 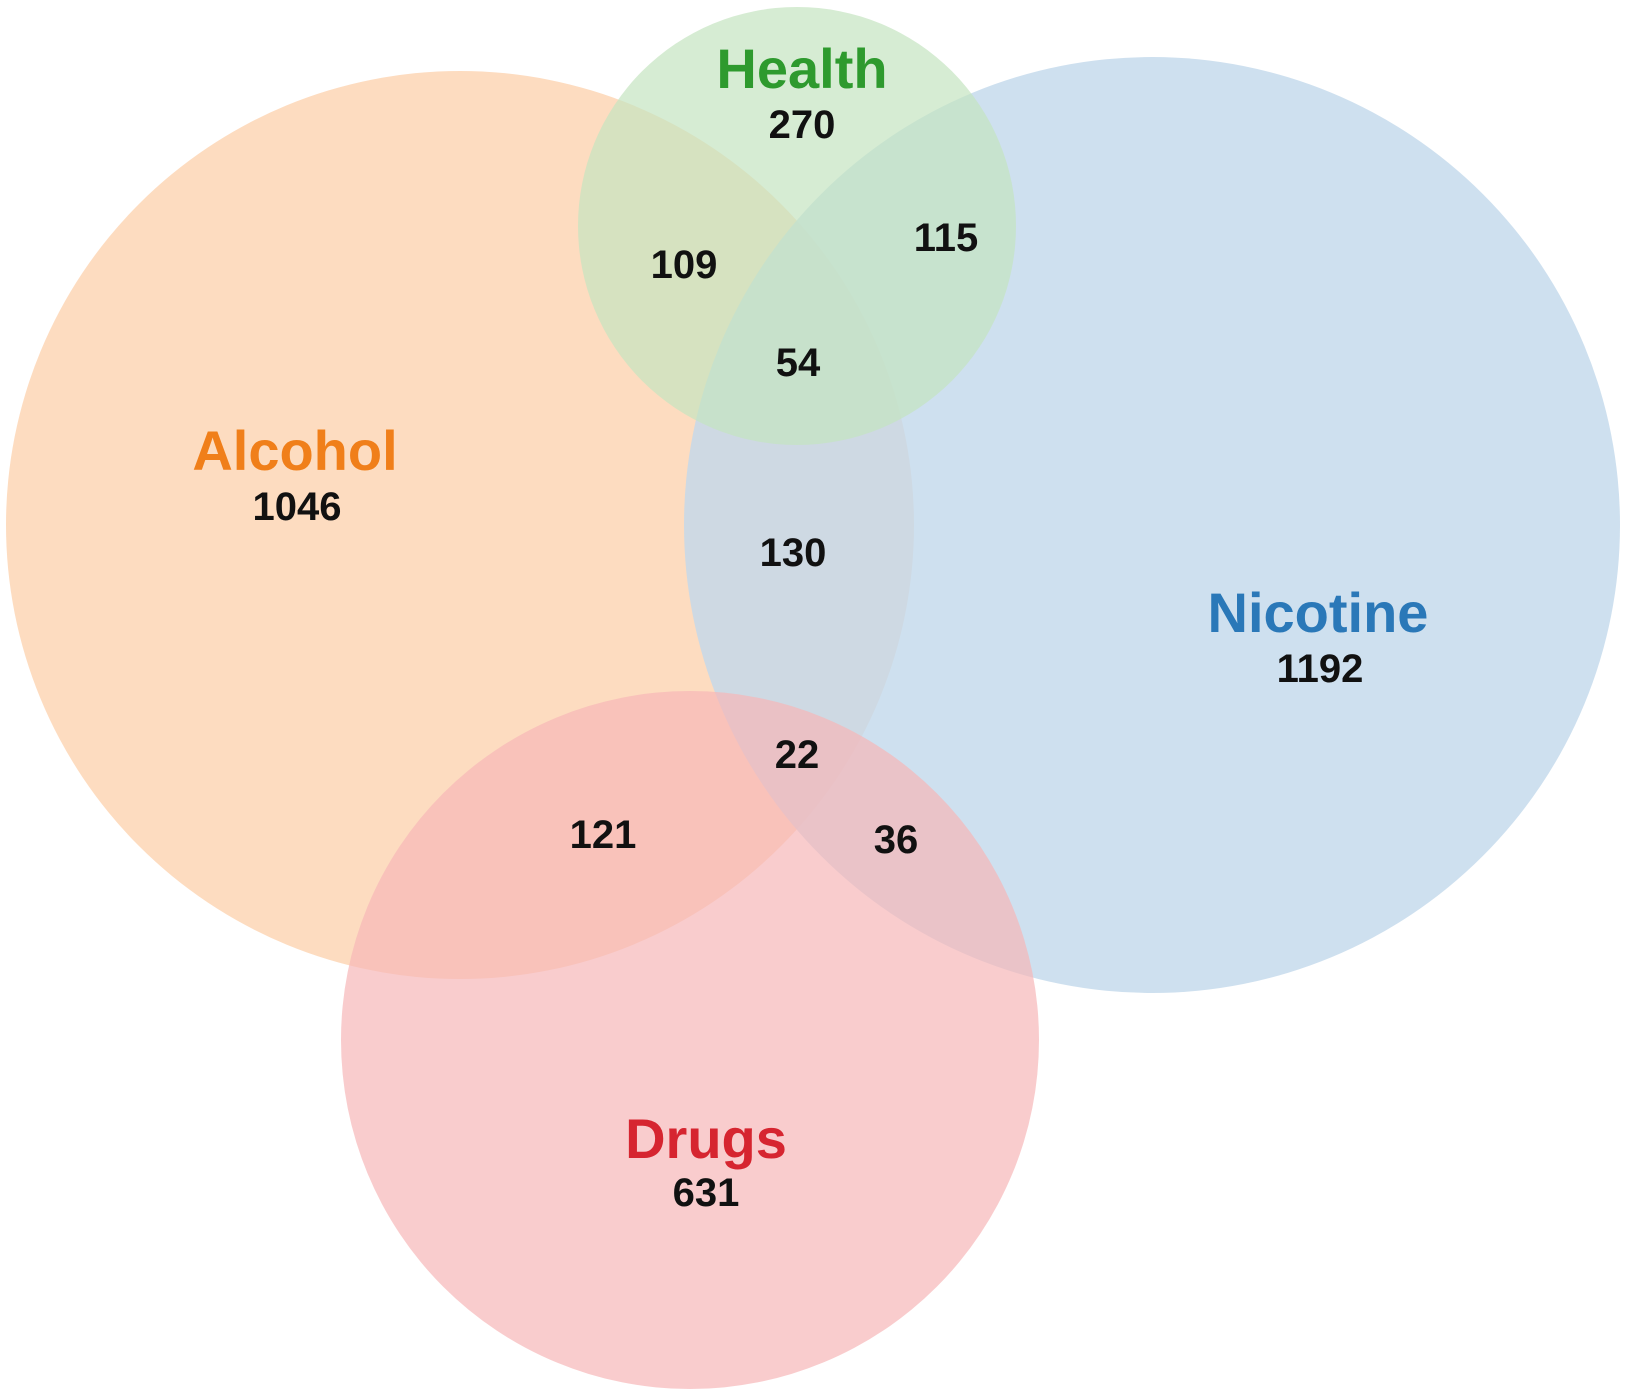 I want to click on health-nicotine-count: 115, so click(x=946, y=238).